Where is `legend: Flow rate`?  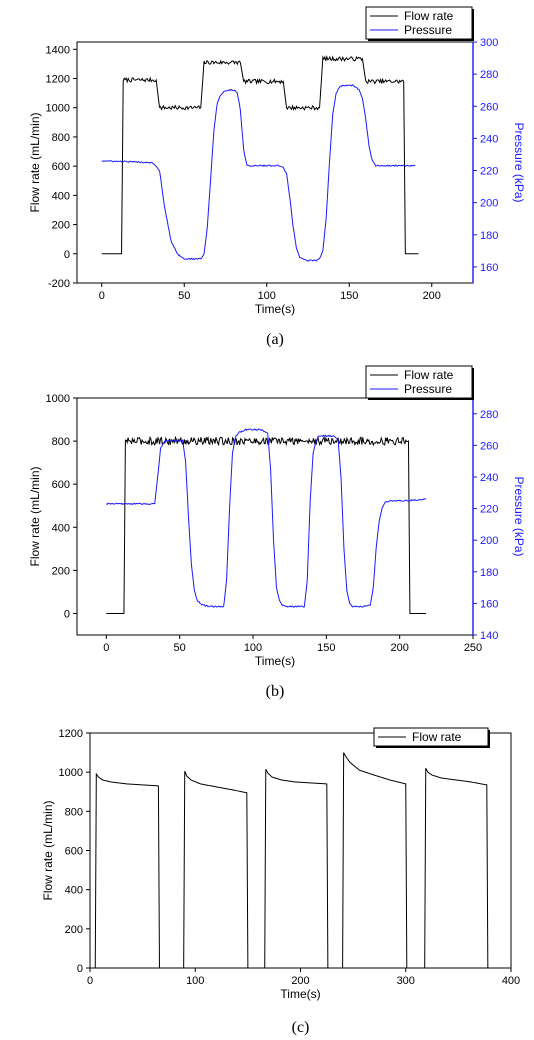
legend: Flow rate is located at coordinates (431, 737).